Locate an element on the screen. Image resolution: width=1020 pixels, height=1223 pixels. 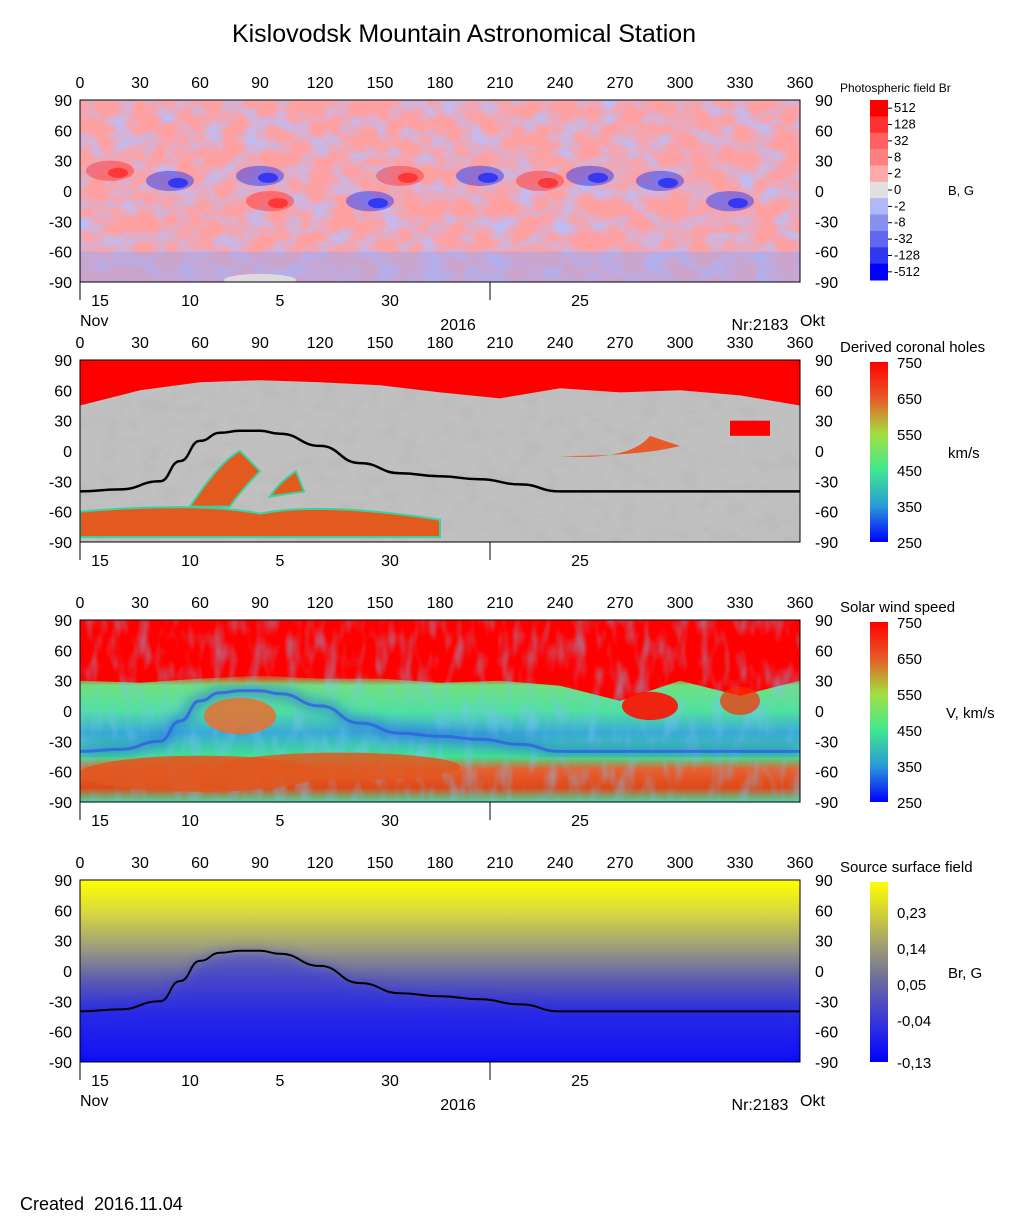
lat-tick-label-right: 90 is located at coordinates (824, 101).